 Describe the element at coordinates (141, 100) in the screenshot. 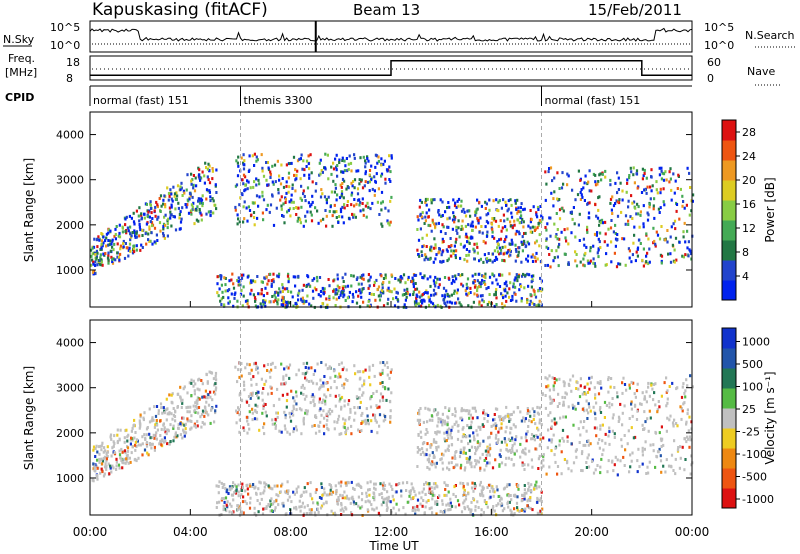

I see `cpid-segment-label: normal (fast) 151` at that location.